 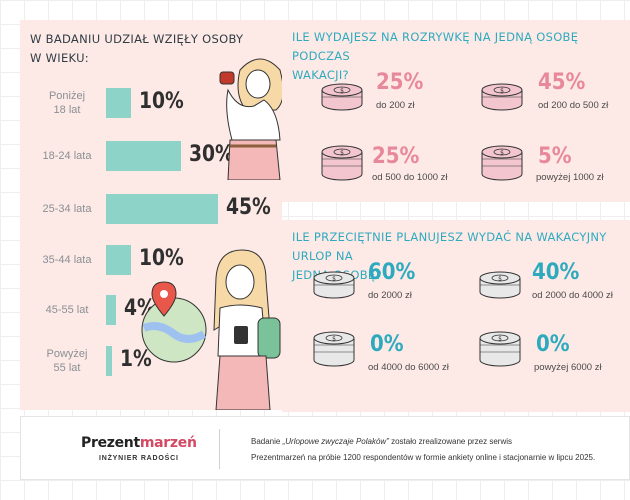 What do you see at coordinates (174, 322) in the screenshot?
I see `map-pin-illustration` at bounding box center [174, 322].